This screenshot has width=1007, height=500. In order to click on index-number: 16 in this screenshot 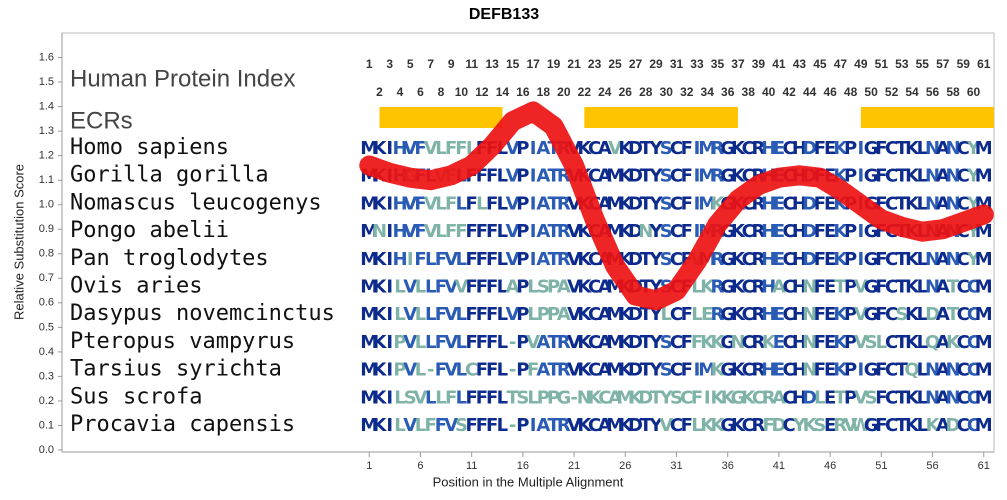, I will do `click(523, 92)`.